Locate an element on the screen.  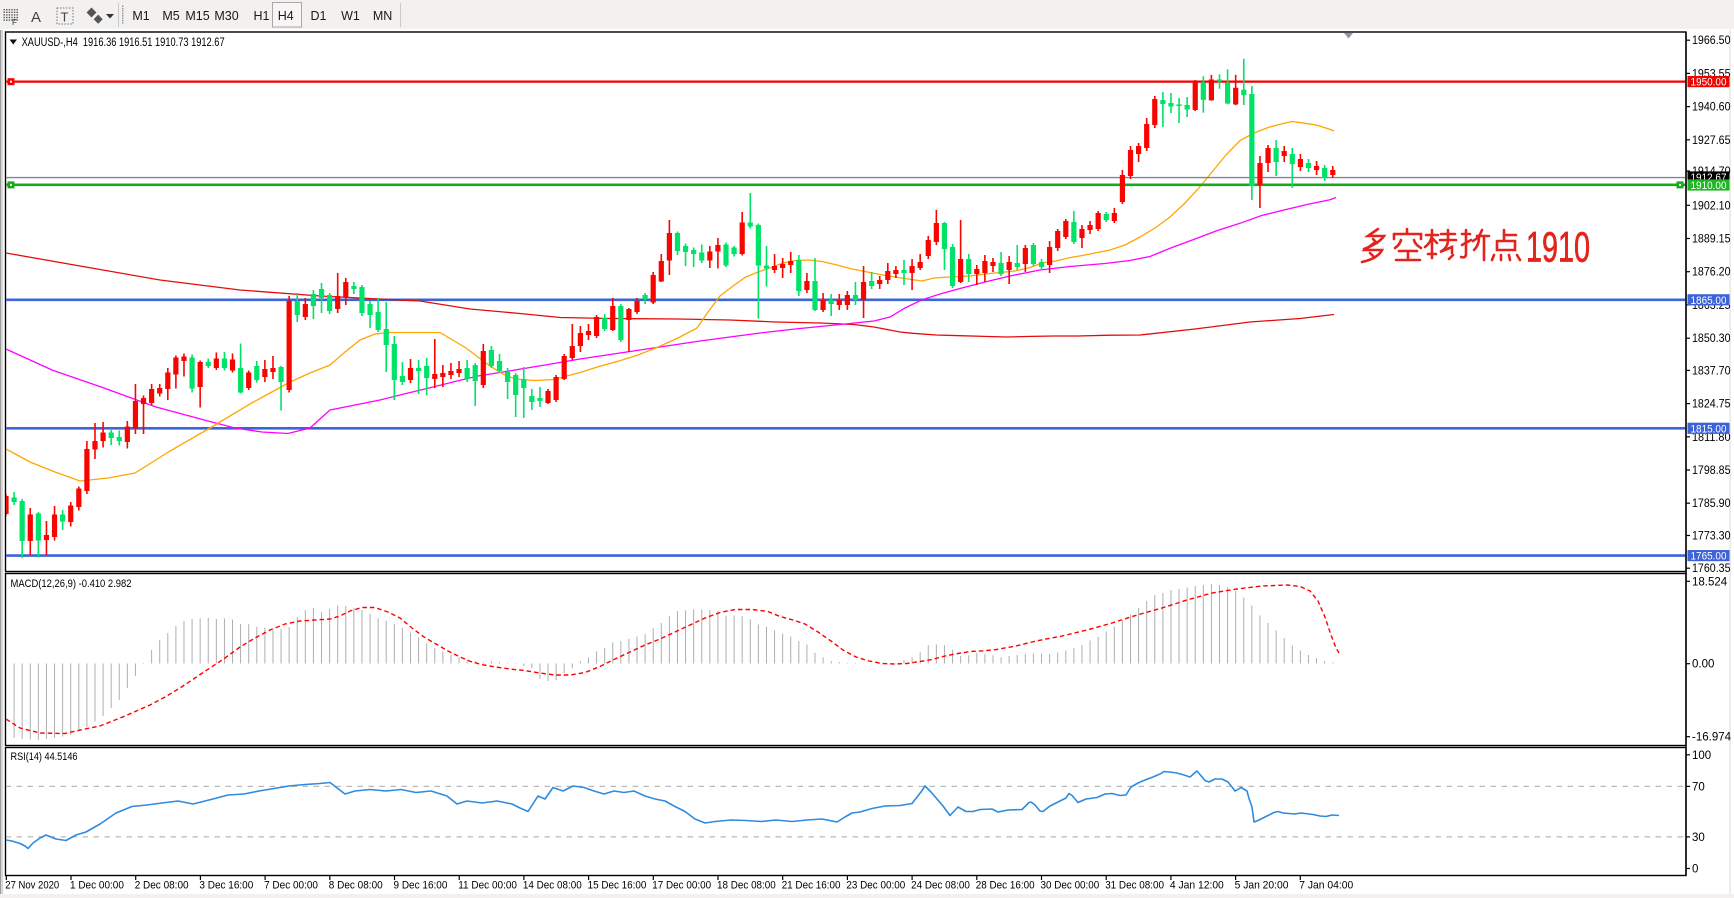
svg-text: 1865.00 is located at coordinates (1709, 301).